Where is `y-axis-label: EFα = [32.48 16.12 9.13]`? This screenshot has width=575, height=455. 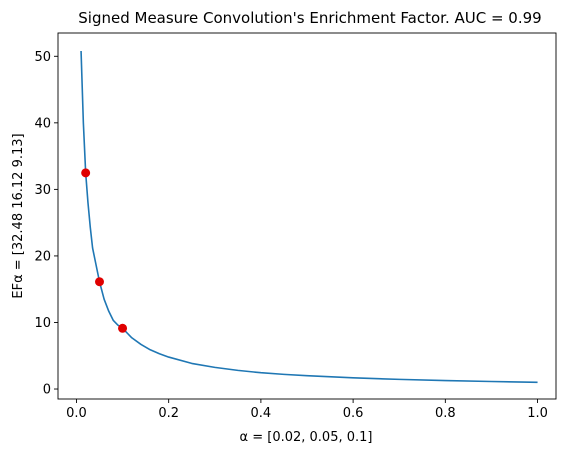 y-axis-label: EFα = [32.48 16.12 9.13] is located at coordinates (18, 215).